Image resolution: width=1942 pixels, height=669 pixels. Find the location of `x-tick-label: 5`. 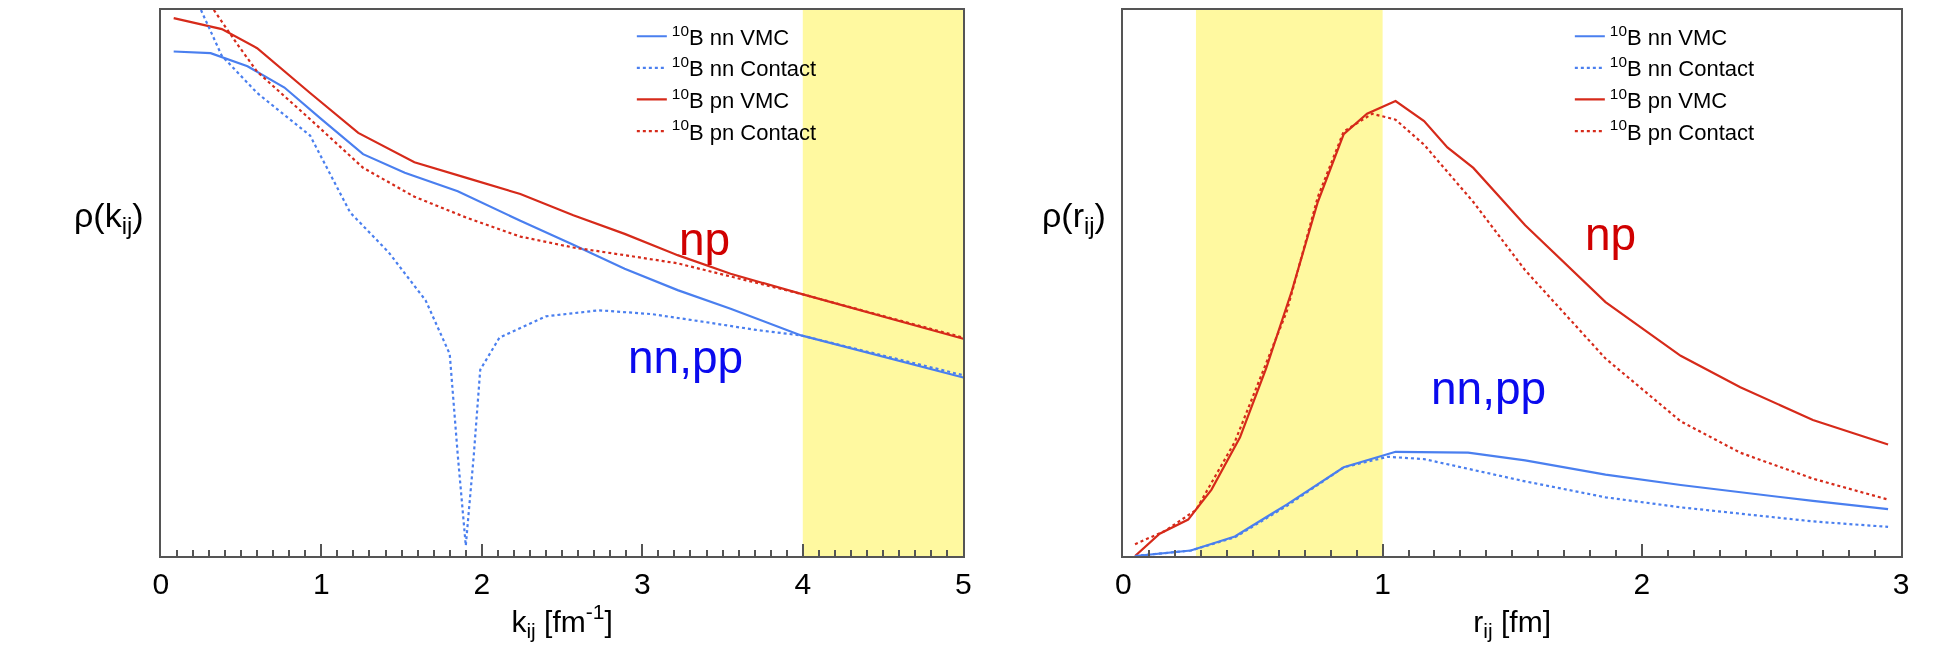

x-tick-label: 5 is located at coordinates (963, 583).